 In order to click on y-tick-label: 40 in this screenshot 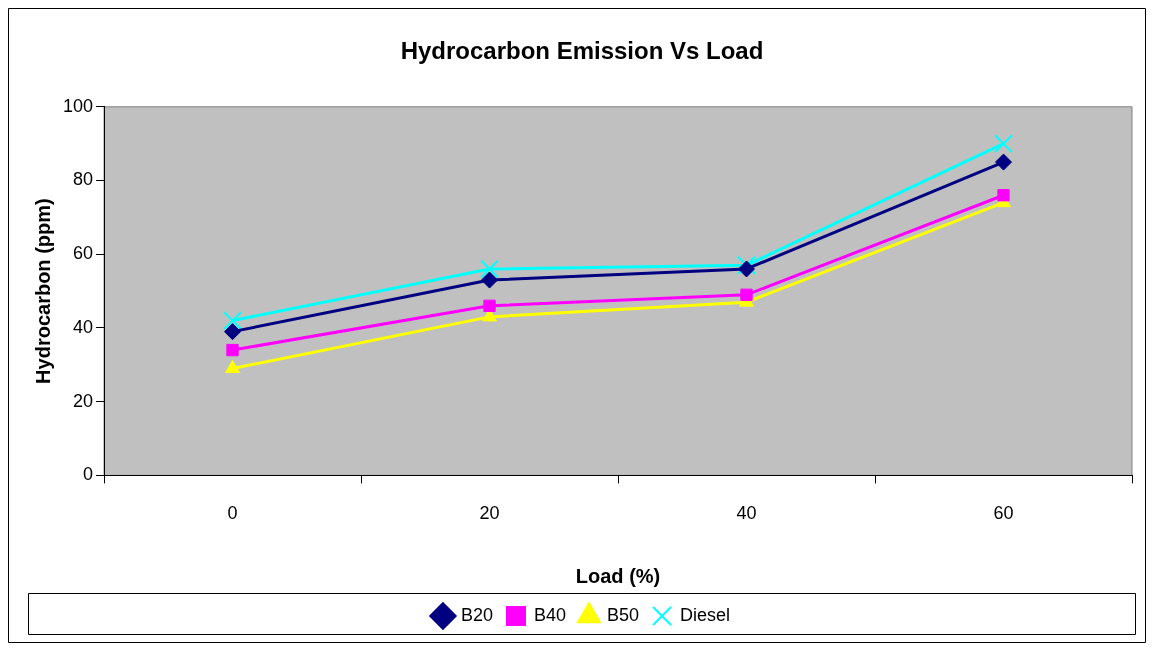, I will do `click(83, 326)`.